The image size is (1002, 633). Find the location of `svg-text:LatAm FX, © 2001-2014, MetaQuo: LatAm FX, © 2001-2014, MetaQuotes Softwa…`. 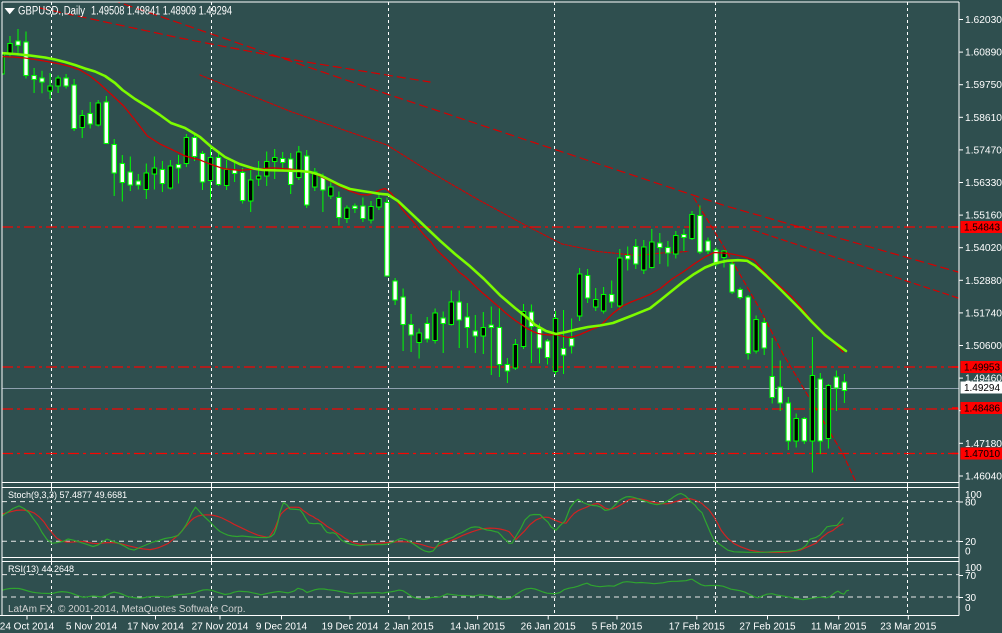

svg-text:LatAm FX, © 2001-2014, MetaQuo: LatAm FX, © 2001-2014, MetaQuotes Softwa… is located at coordinates (127, 609).